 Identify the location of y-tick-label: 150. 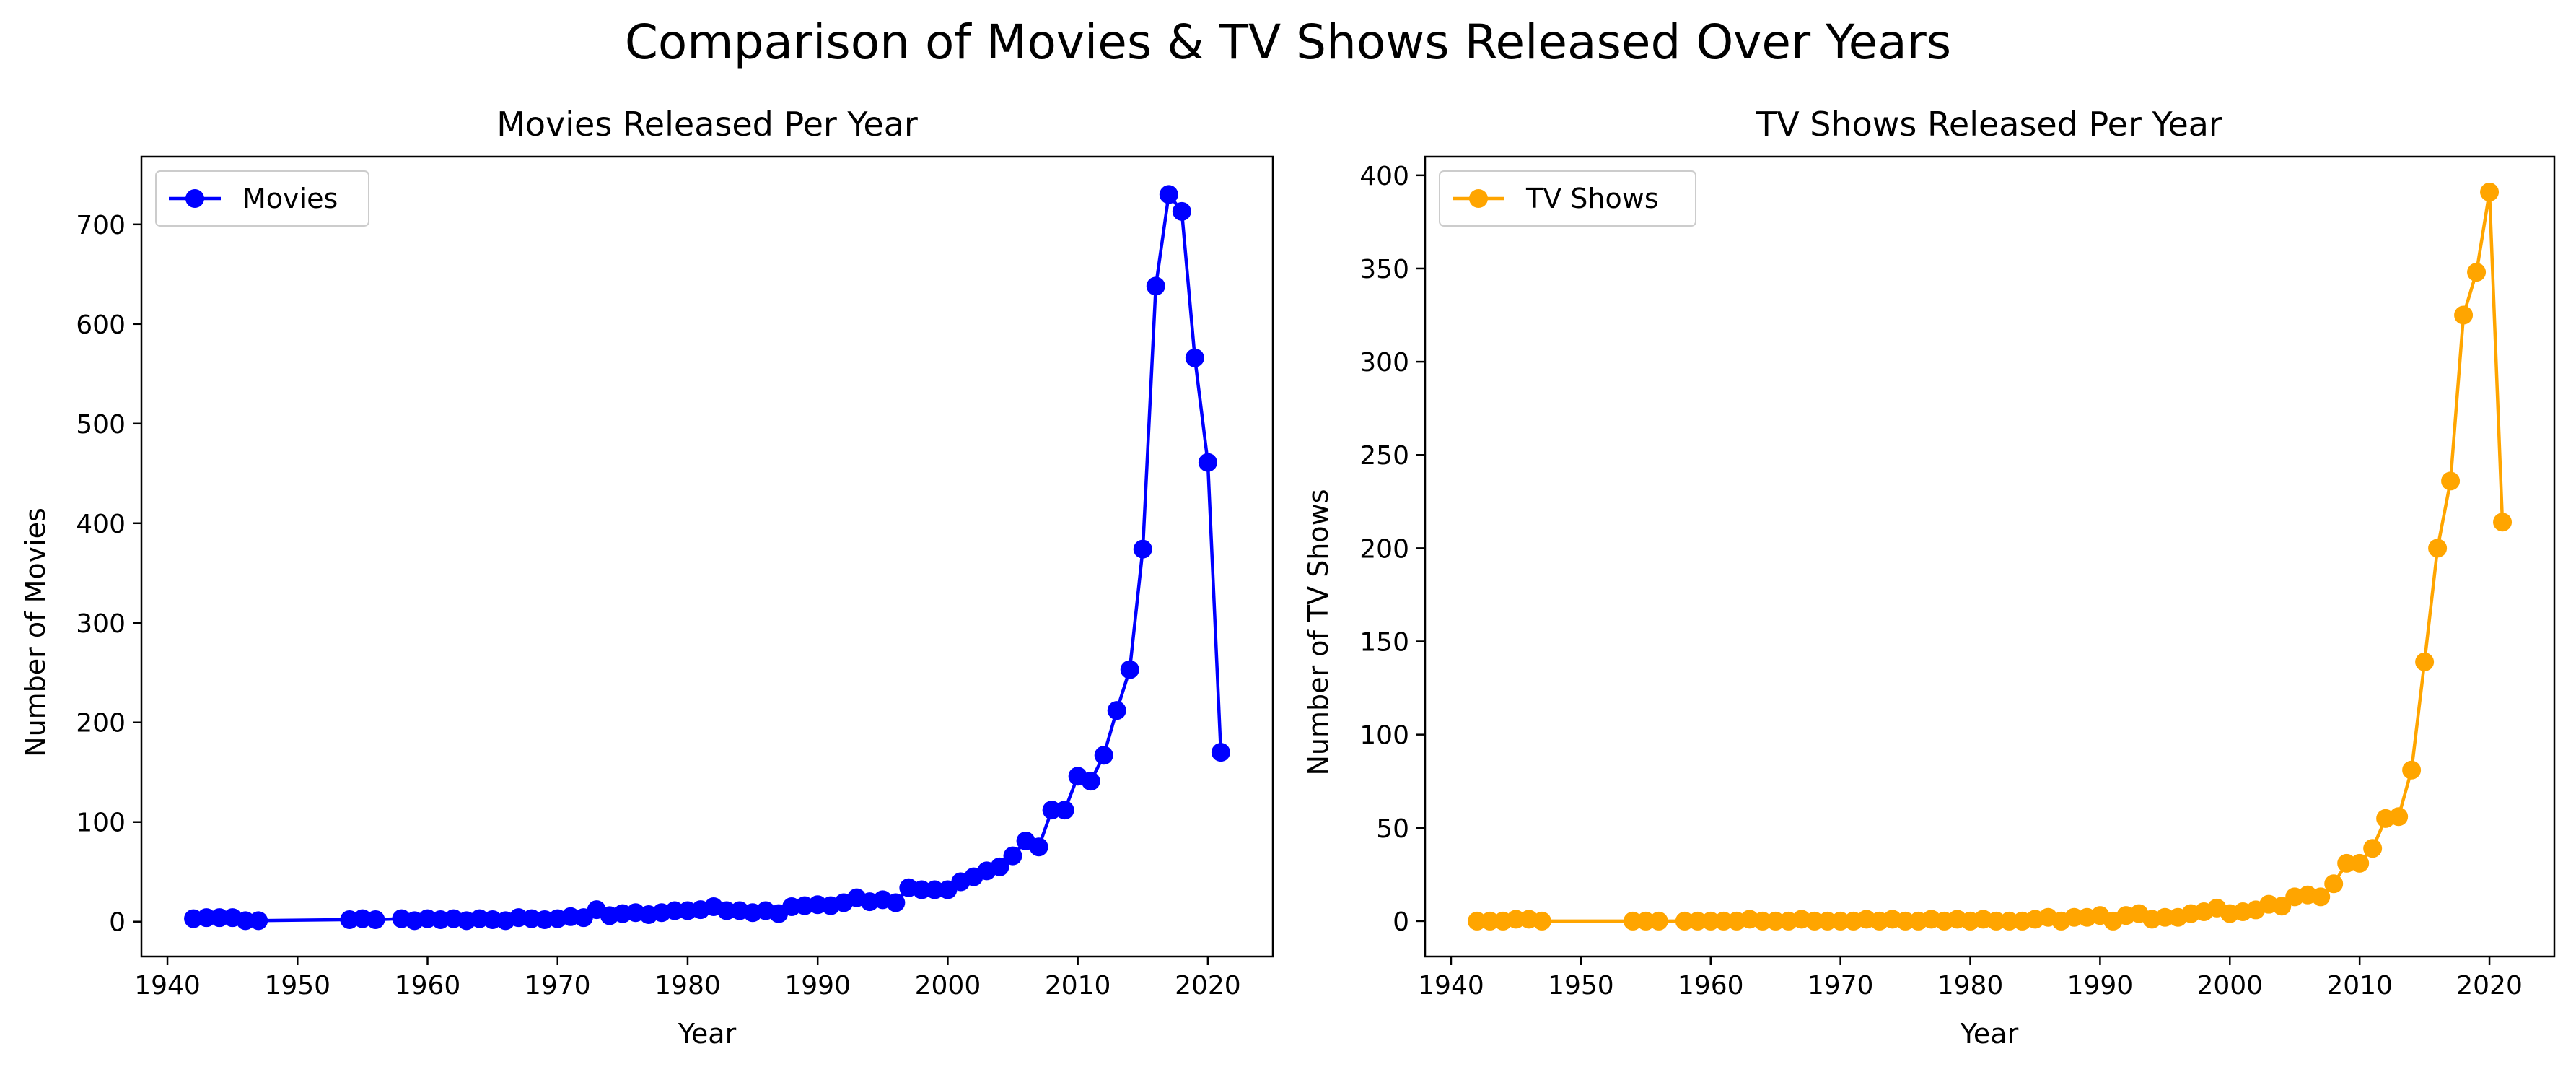
(1384, 643).